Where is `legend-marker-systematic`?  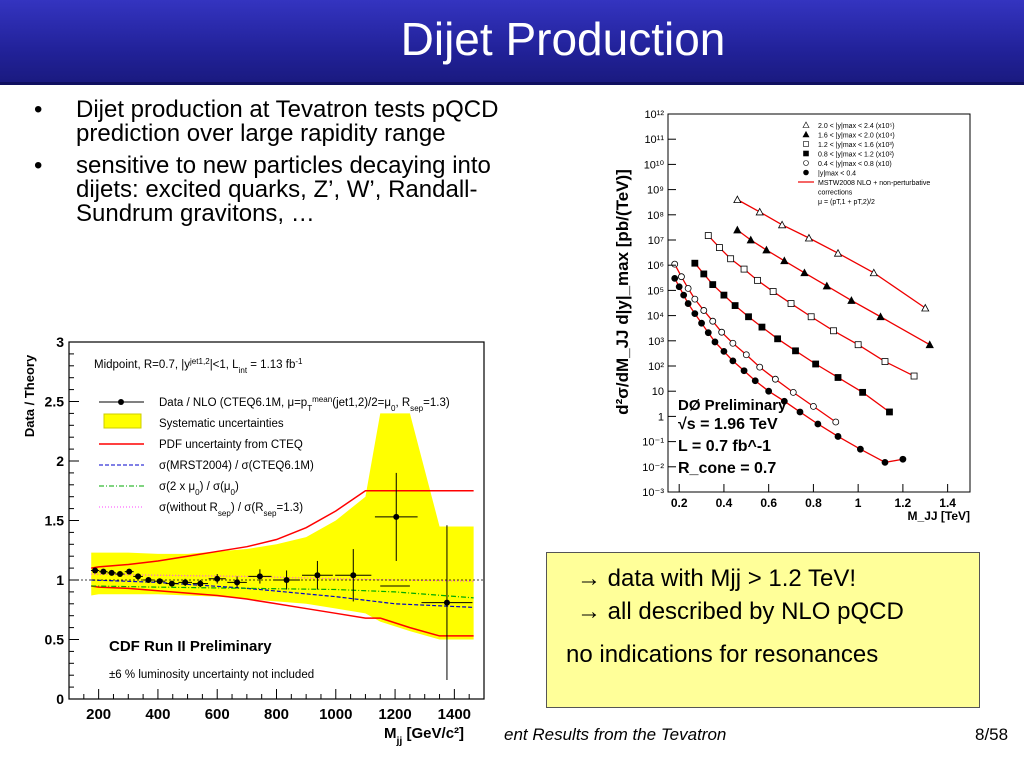
legend-marker-systematic is located at coordinates (122, 421).